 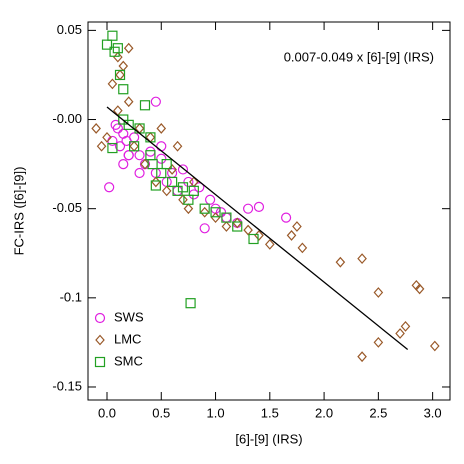 What do you see at coordinates (100, 340) in the screenshot?
I see `legend-marker` at bounding box center [100, 340].